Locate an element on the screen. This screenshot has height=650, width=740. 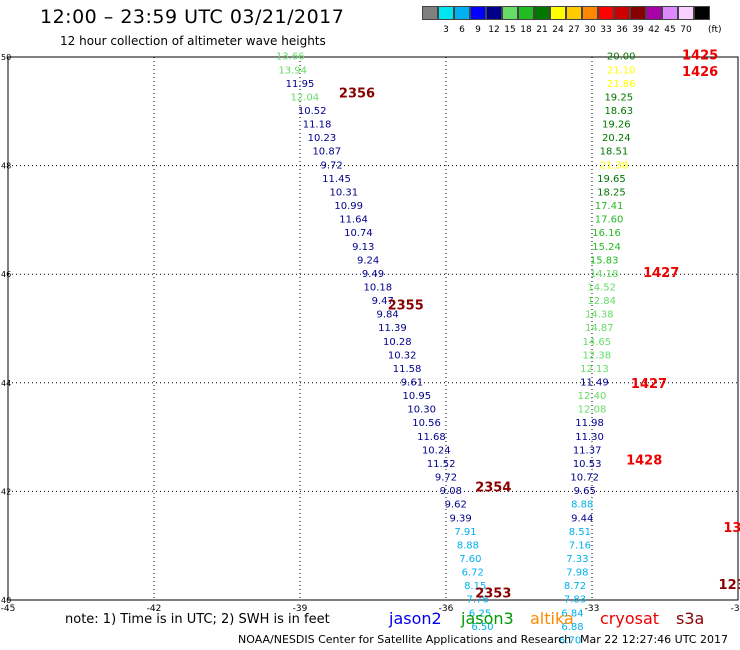
chart-title: 12:00 – 23:59 UTC 03/21/2017 is located at coordinates (192, 17).